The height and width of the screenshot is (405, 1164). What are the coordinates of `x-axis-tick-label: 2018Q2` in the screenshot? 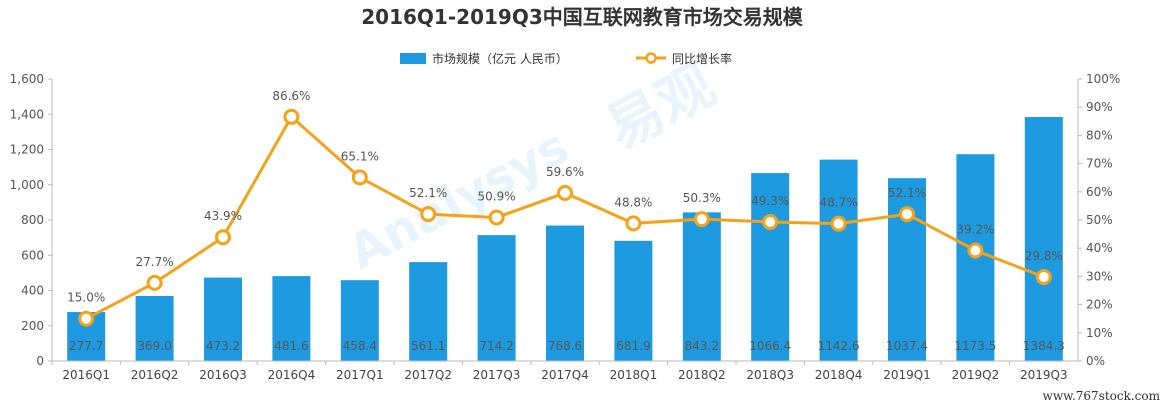 It's located at (702, 375).